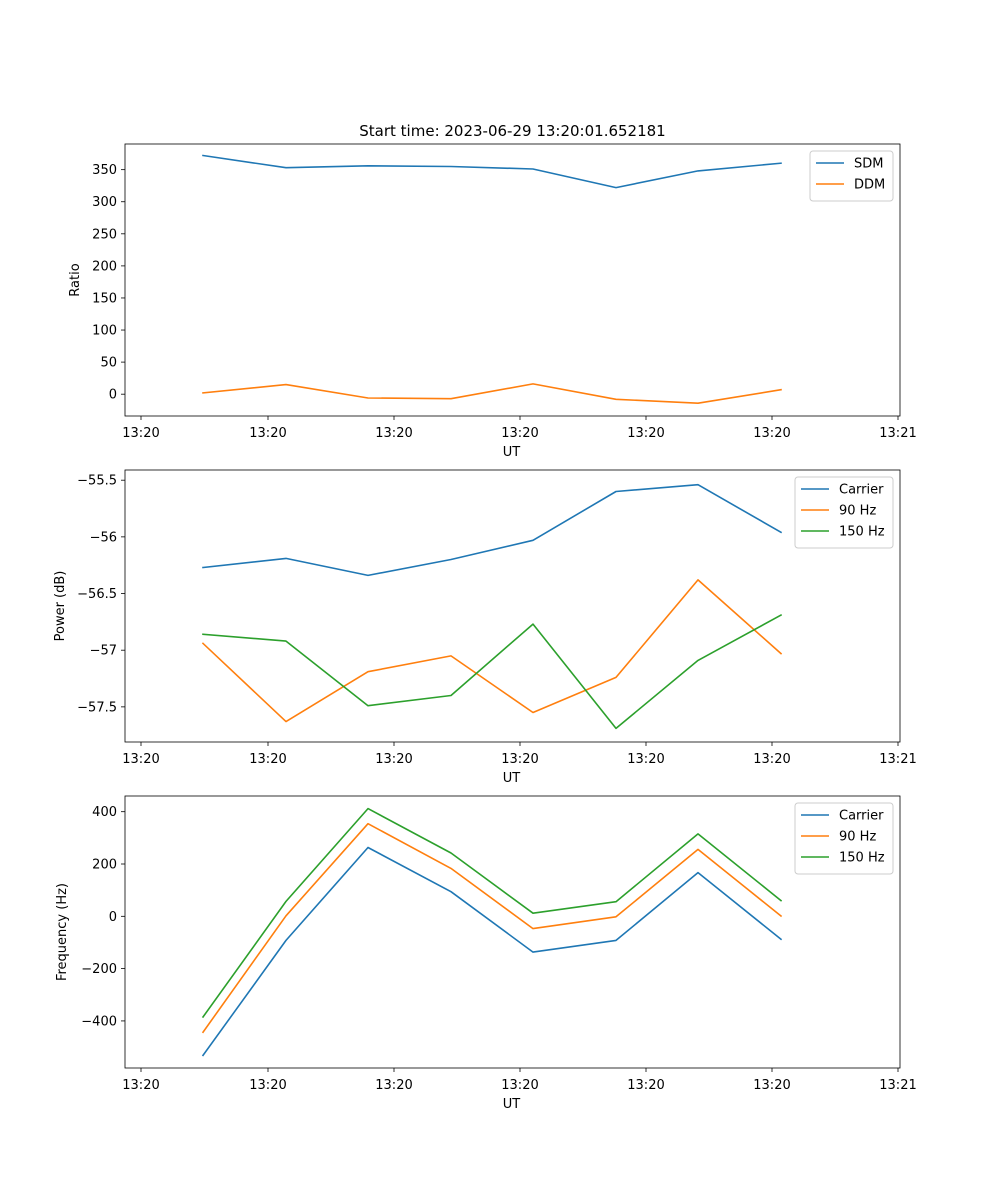 The width and height of the screenshot is (1000, 1200). Describe the element at coordinates (104, 331) in the screenshot. I see `y-tick-label: 100` at that location.